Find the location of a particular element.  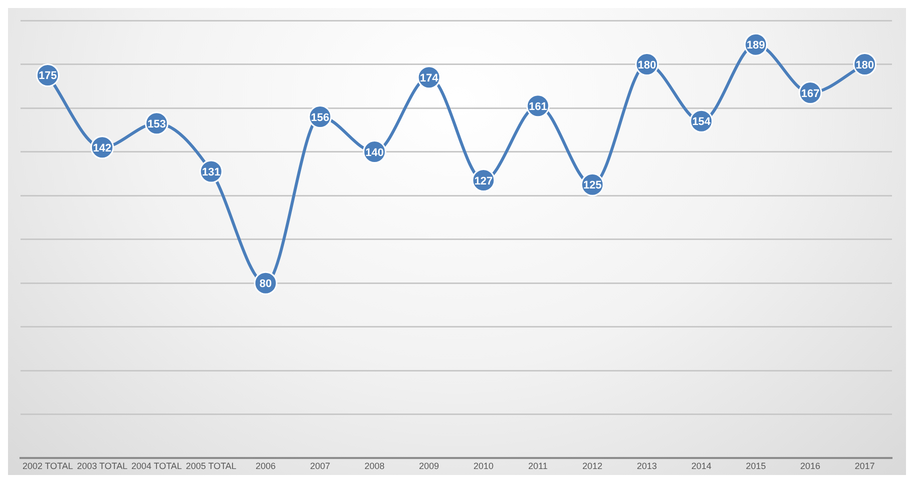

data-label: 154 is located at coordinates (702, 122).